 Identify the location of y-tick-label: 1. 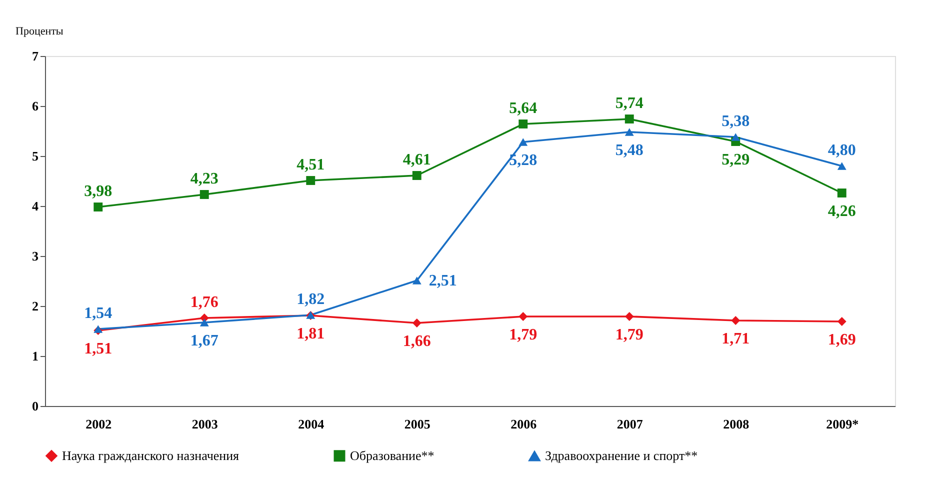
(35, 356).